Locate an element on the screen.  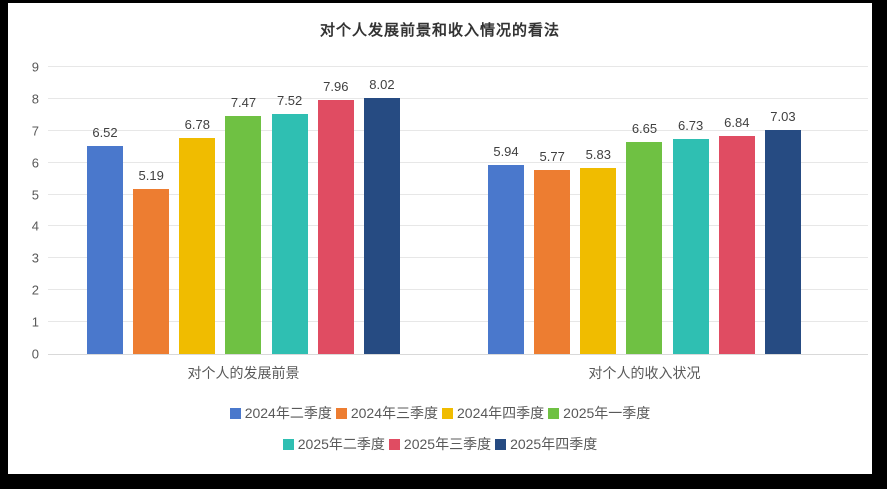
y-axis-tick-label: 7 is located at coordinates (35, 131).